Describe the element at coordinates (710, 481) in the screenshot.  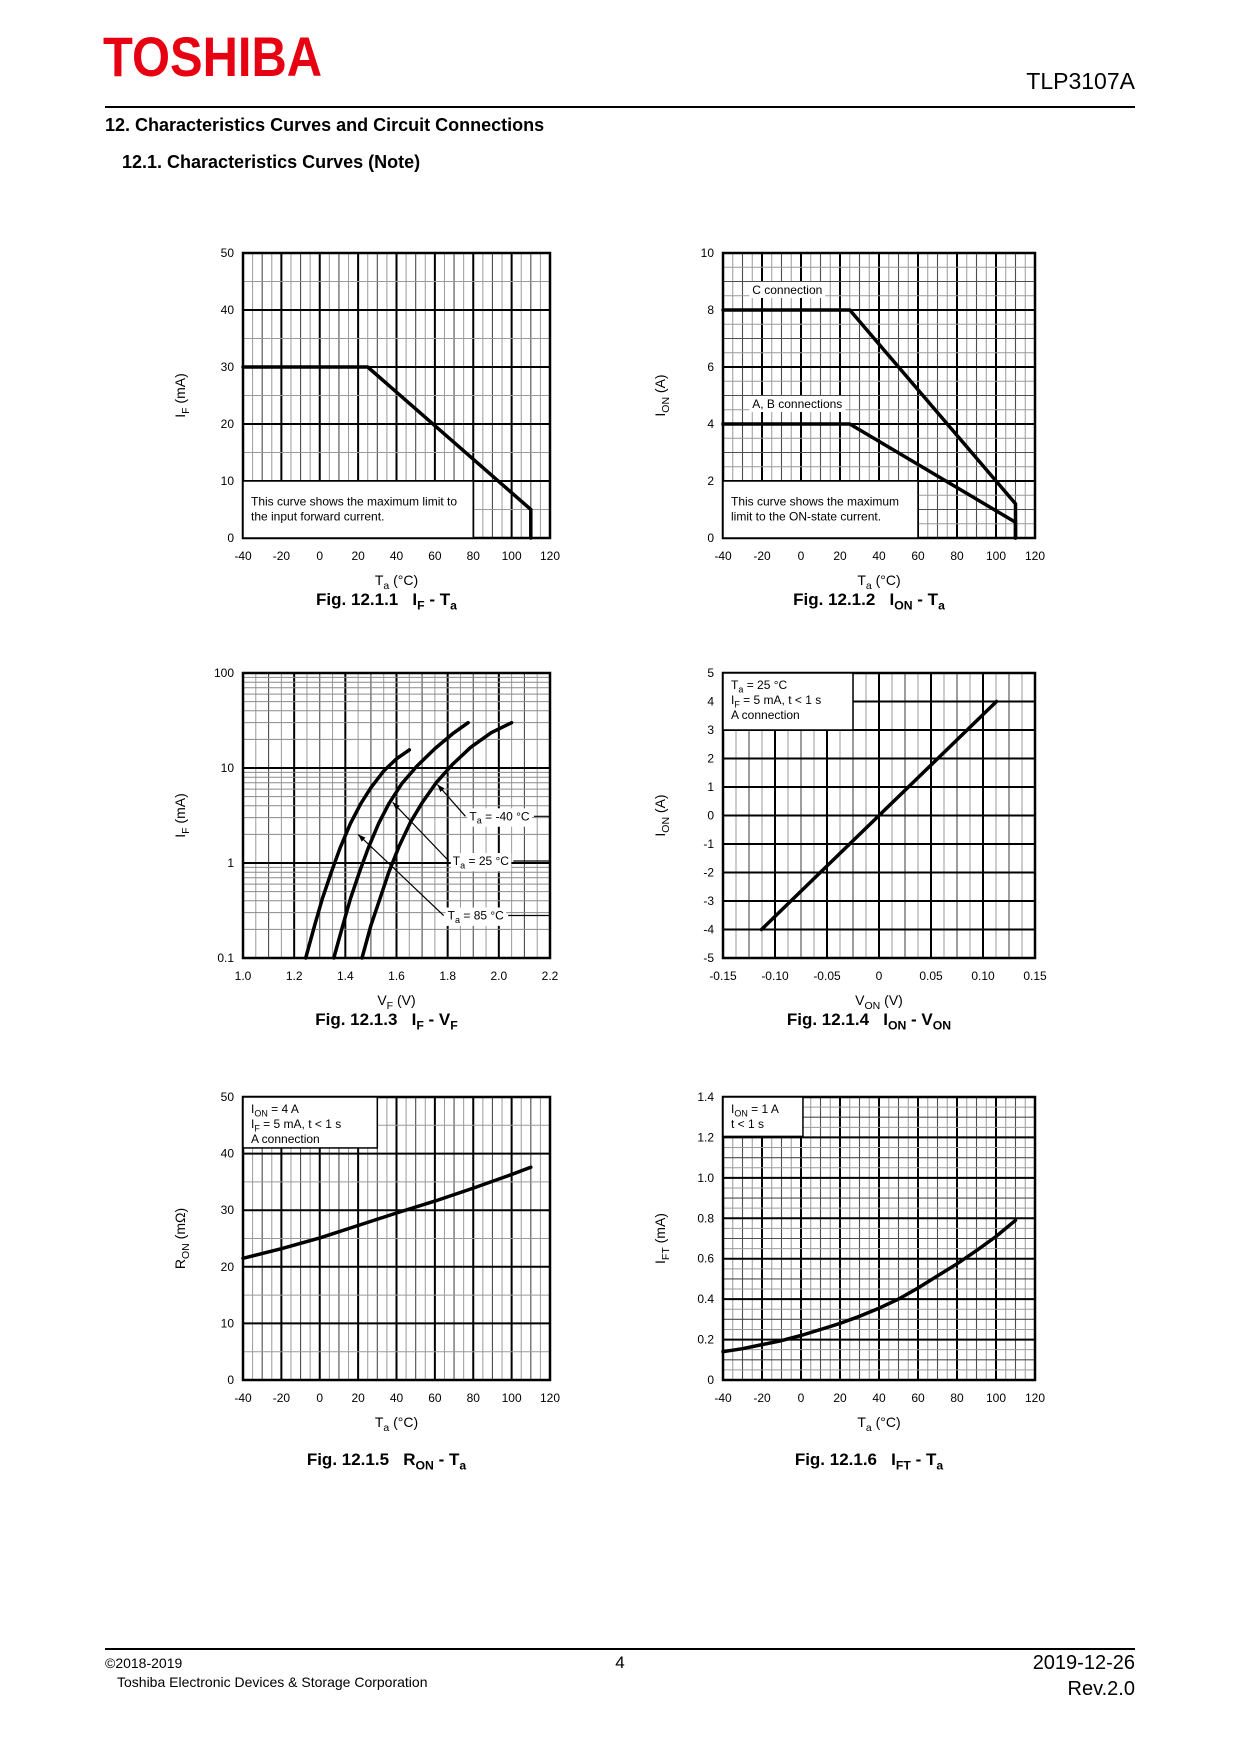
I see `svg-text: 2` at that location.